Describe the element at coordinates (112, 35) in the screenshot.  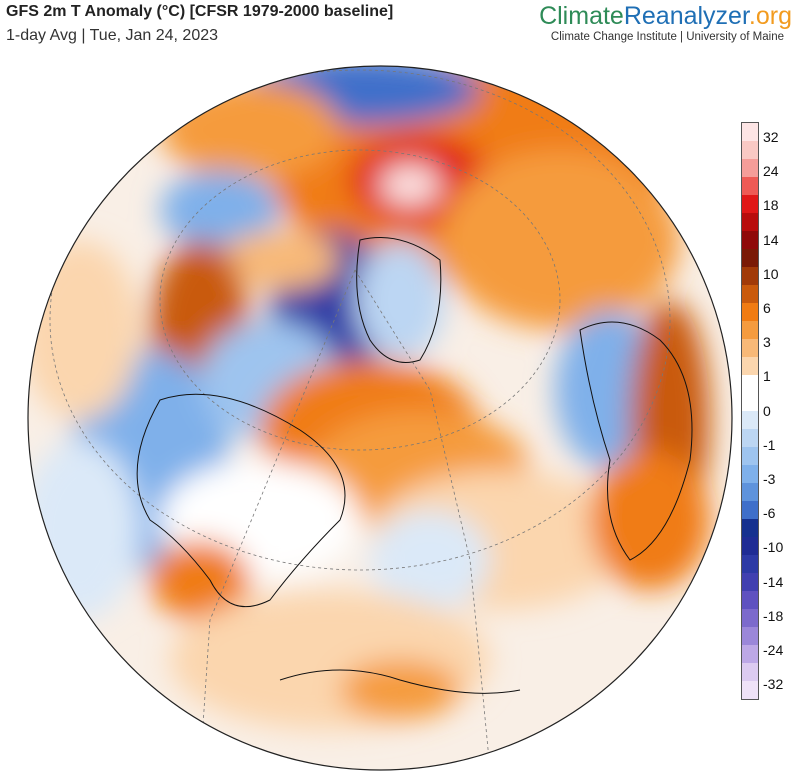
I see `map-subtitle: 1-day Avg | Tue, Jan 24, 2023` at that location.